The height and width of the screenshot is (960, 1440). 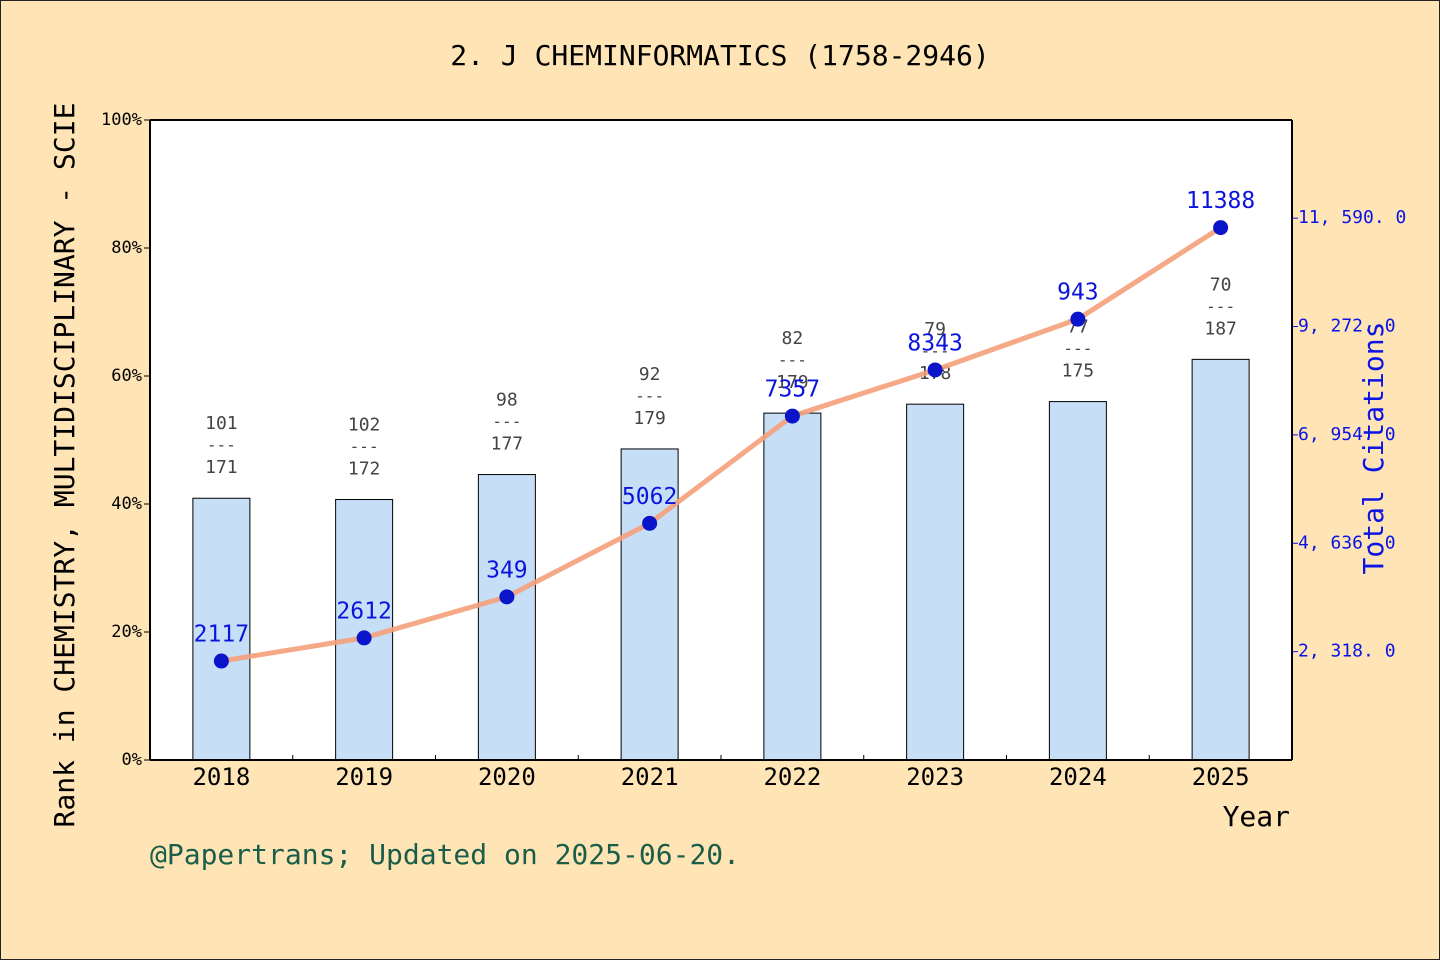 I want to click on y-tick-label: 40%, so click(x=126, y=504).